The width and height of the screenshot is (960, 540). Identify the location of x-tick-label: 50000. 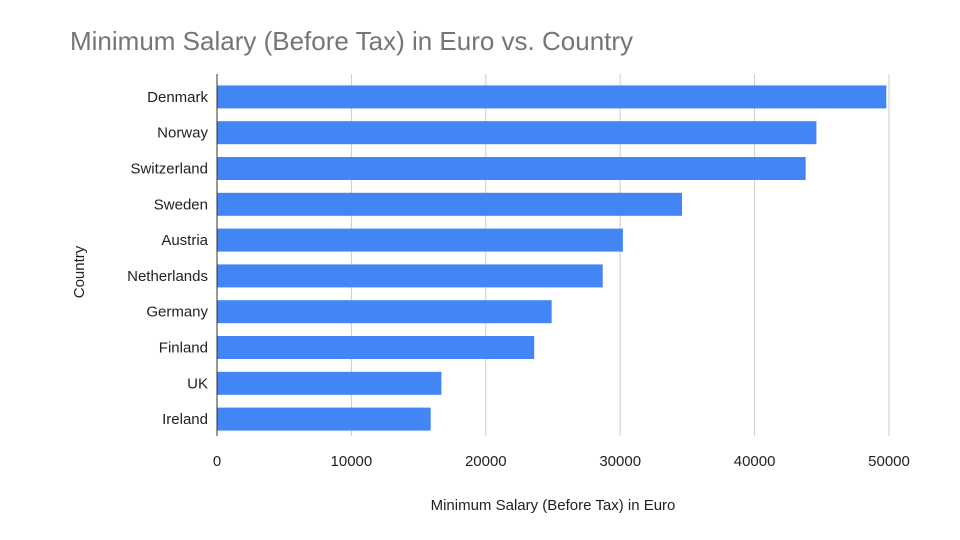
(889, 461).